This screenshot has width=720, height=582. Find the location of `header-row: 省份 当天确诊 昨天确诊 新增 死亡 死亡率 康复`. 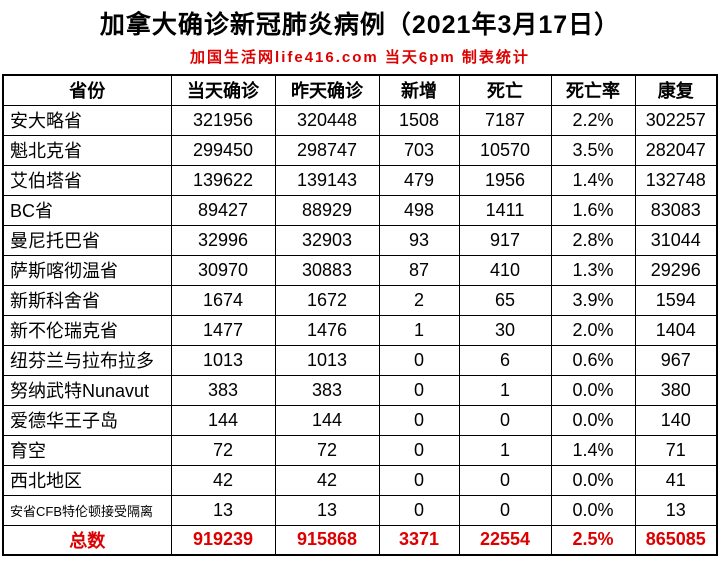

header-row: 省份 当天确诊 昨天确诊 新增 死亡 死亡率 康复 is located at coordinates (360, 90).